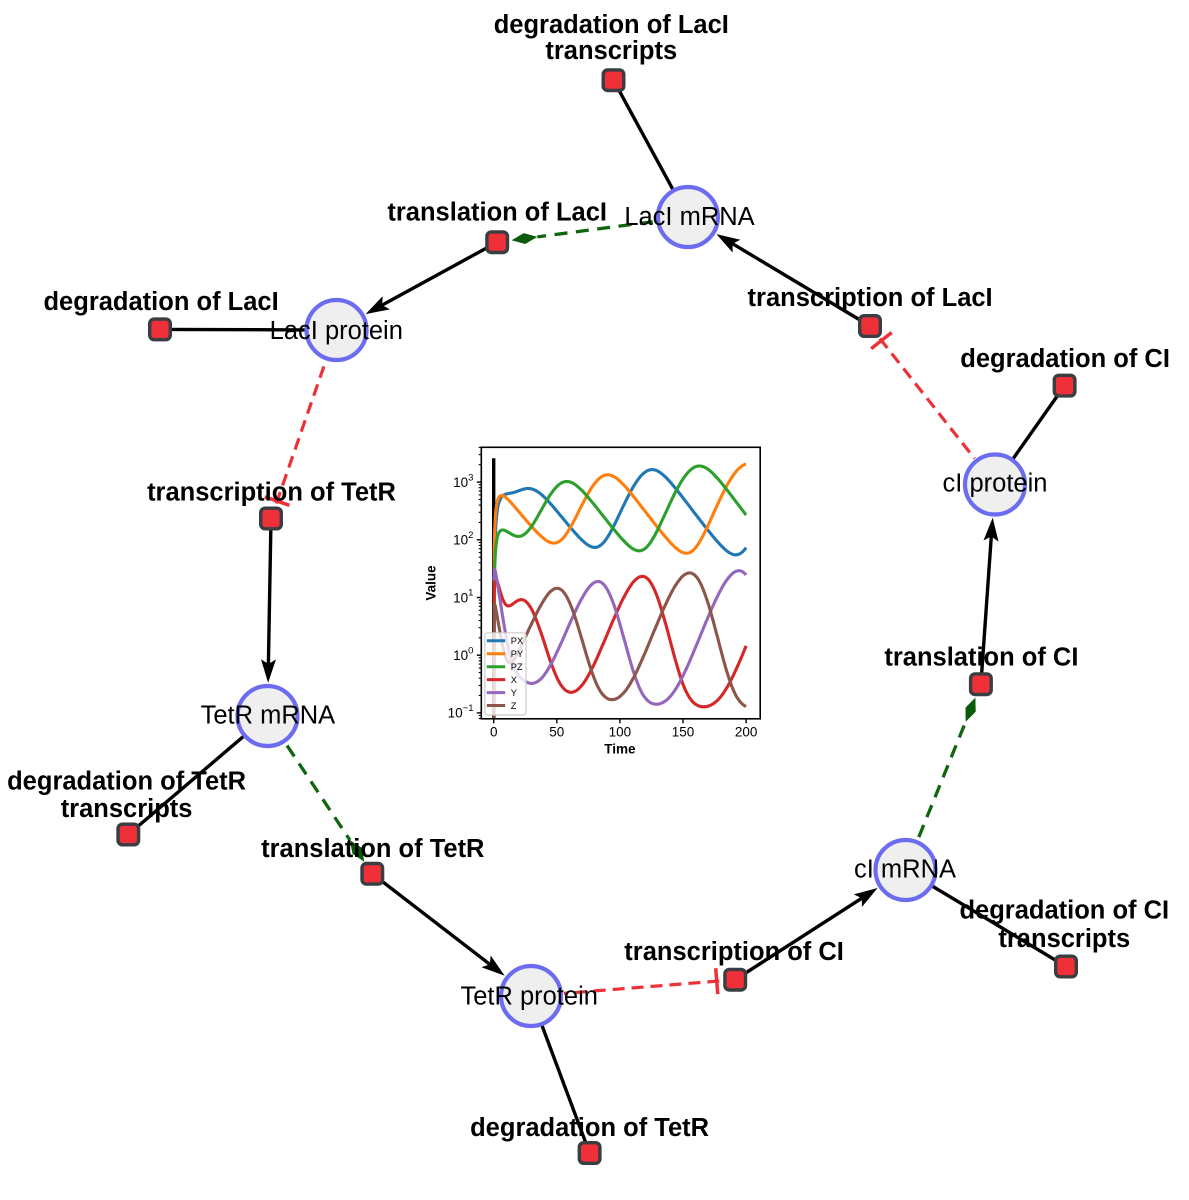 The width and height of the screenshot is (1189, 1200). I want to click on svg-text: Time, so click(620, 749).